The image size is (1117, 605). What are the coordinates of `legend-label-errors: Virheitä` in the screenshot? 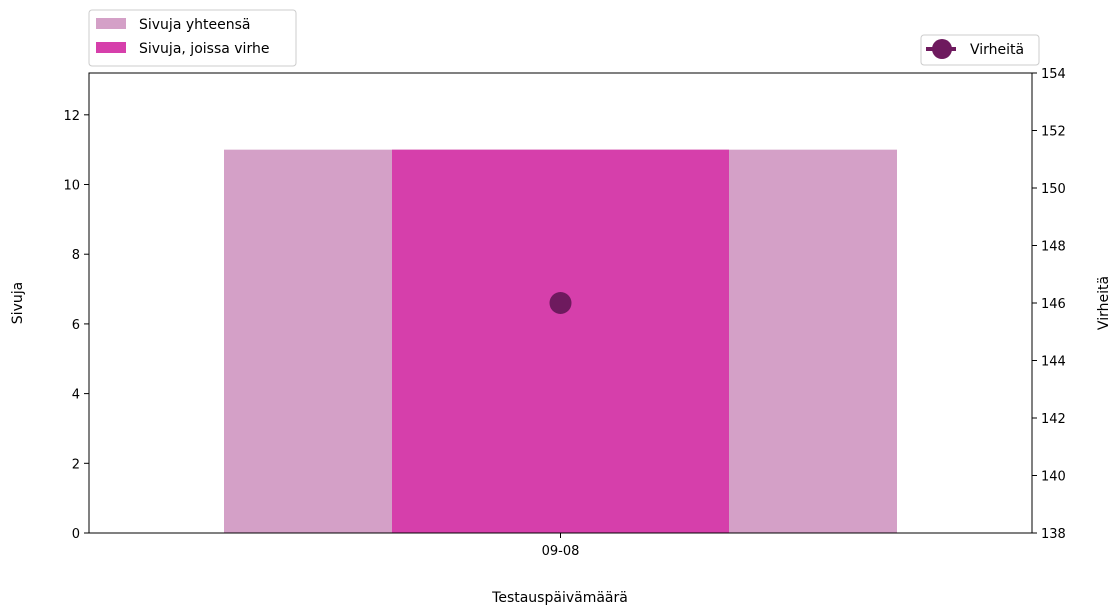 It's located at (997, 50).